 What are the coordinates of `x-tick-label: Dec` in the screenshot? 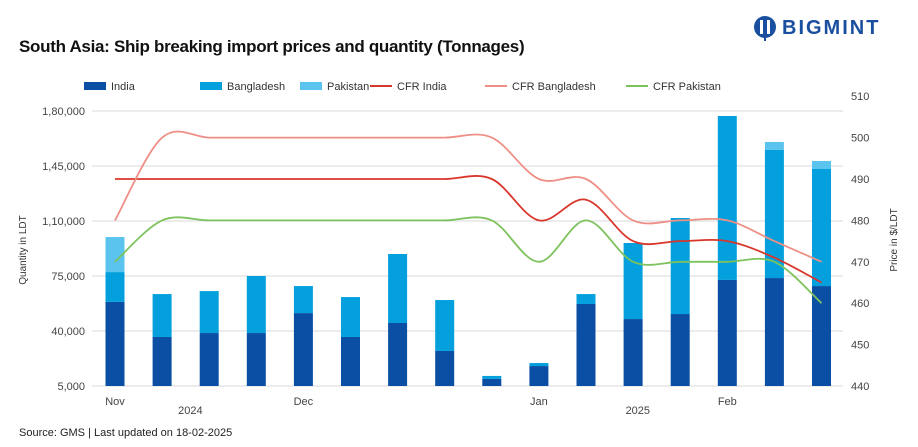 It's located at (304, 402).